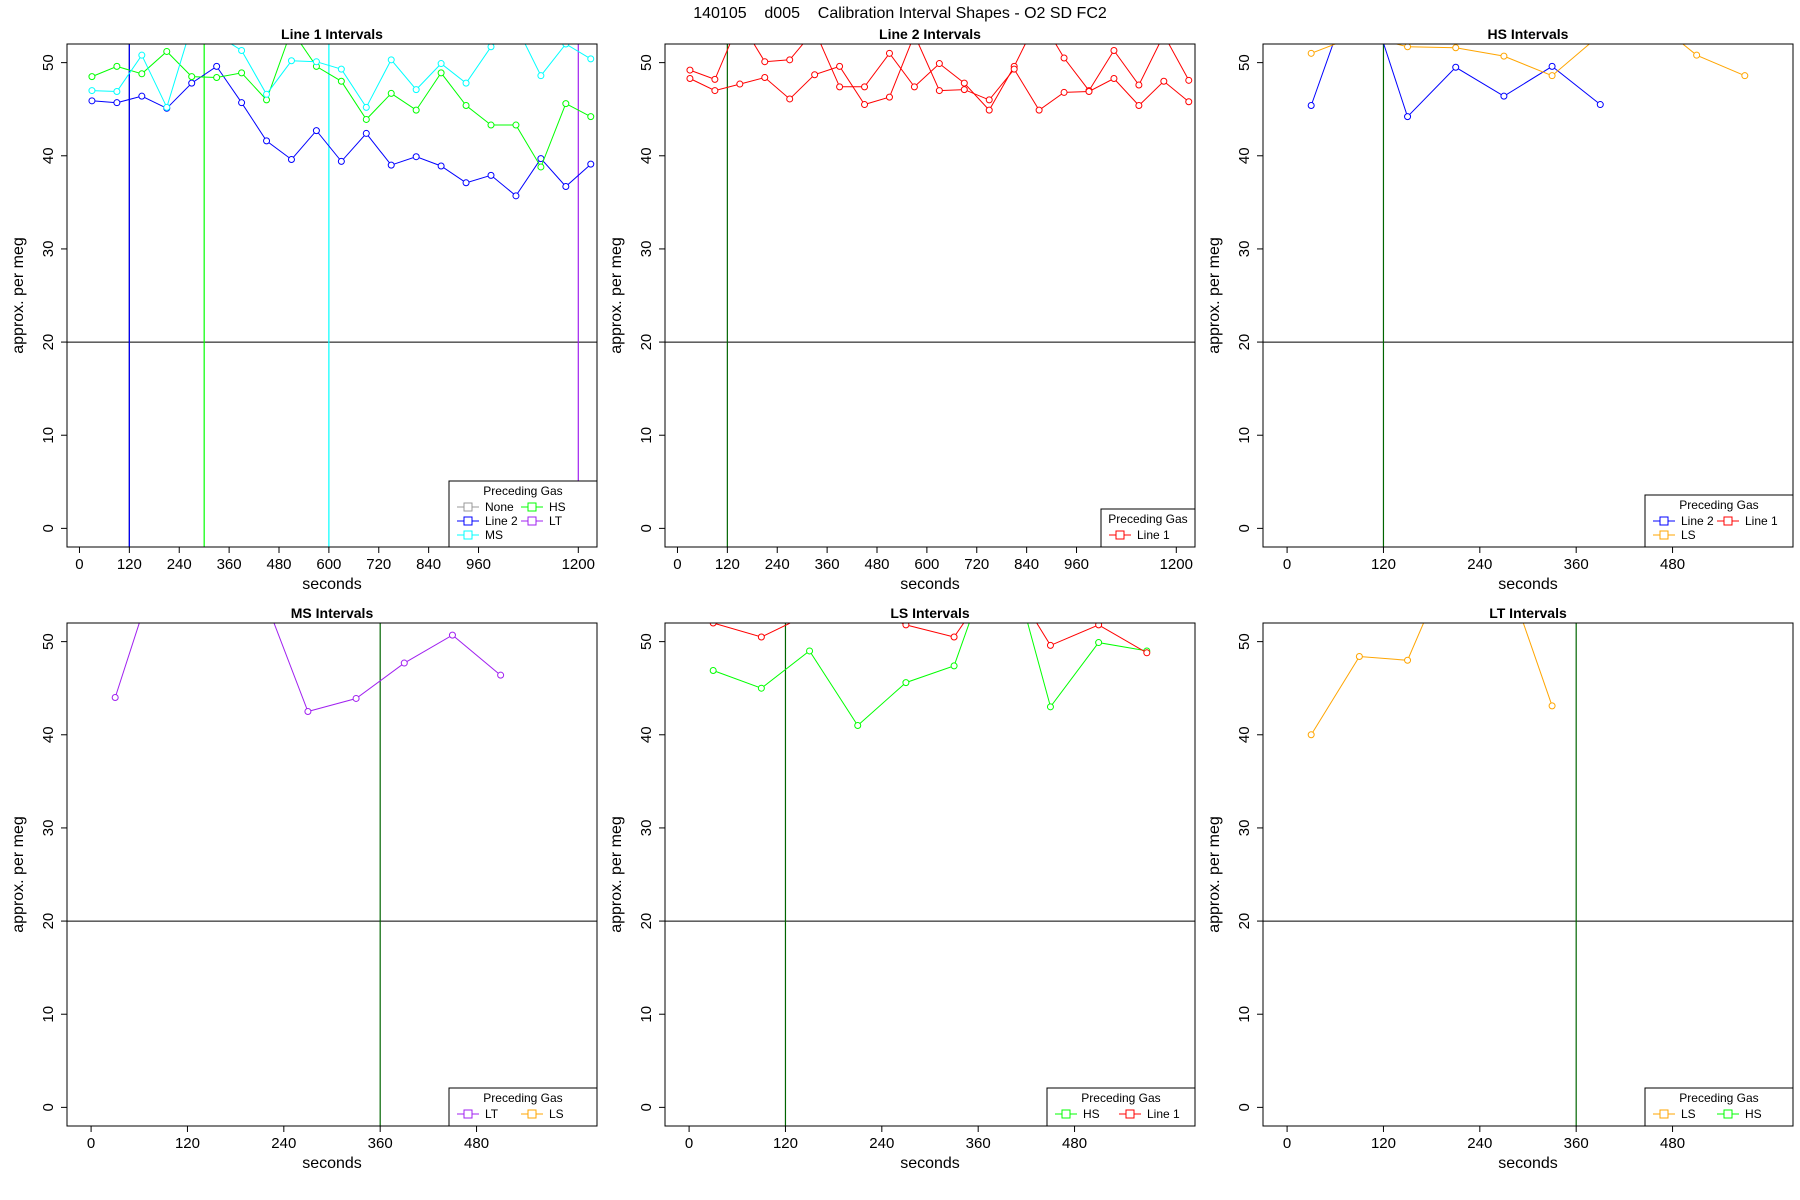  What do you see at coordinates (646, 435) in the screenshot?
I see `y-tick-label: 10` at bounding box center [646, 435].